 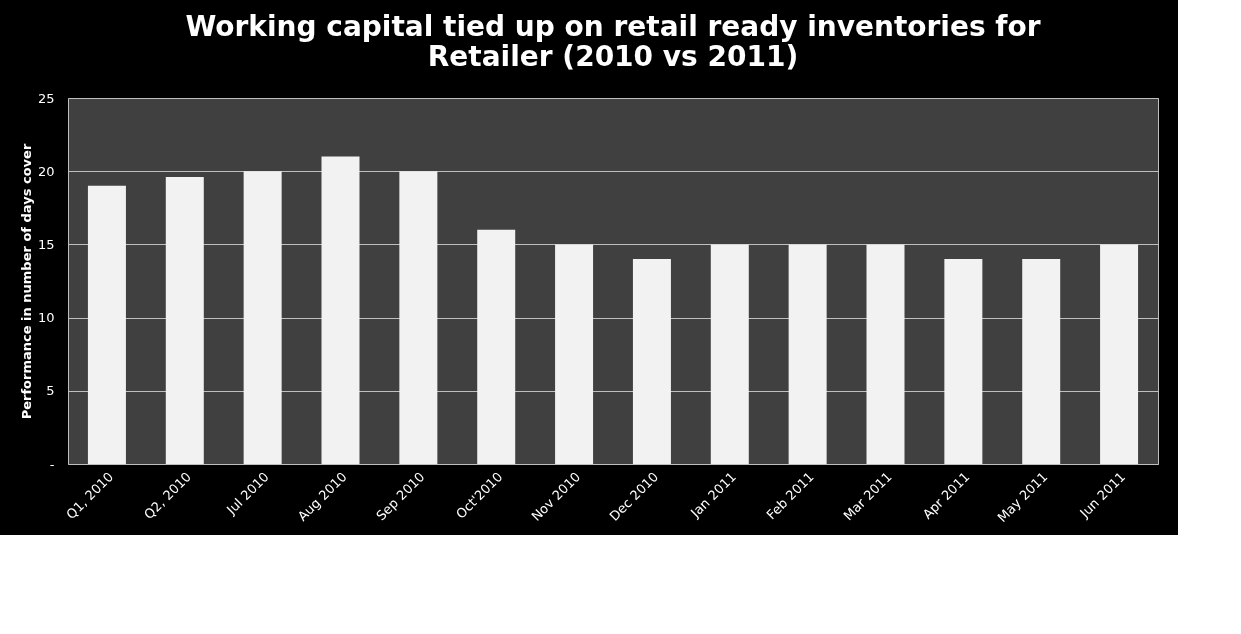 What do you see at coordinates (26, 281) in the screenshot?
I see `y-axis-title: Performance in number of days cover` at bounding box center [26, 281].